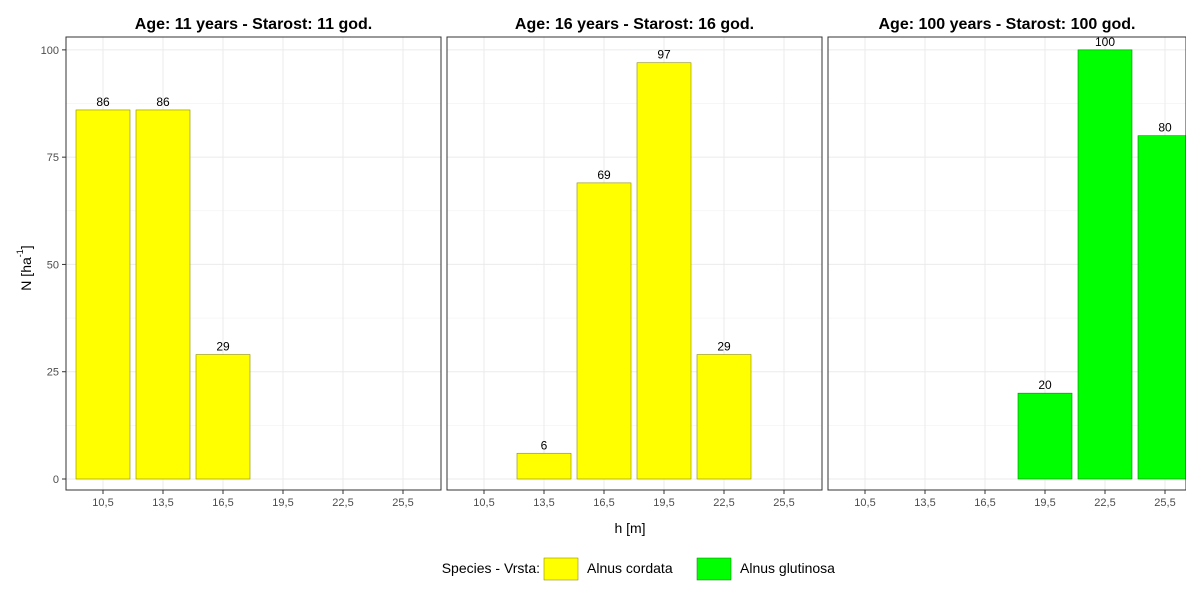 The height and width of the screenshot is (590, 1186). Describe the element at coordinates (53, 158) in the screenshot. I see `y-tick-label: 75` at that location.